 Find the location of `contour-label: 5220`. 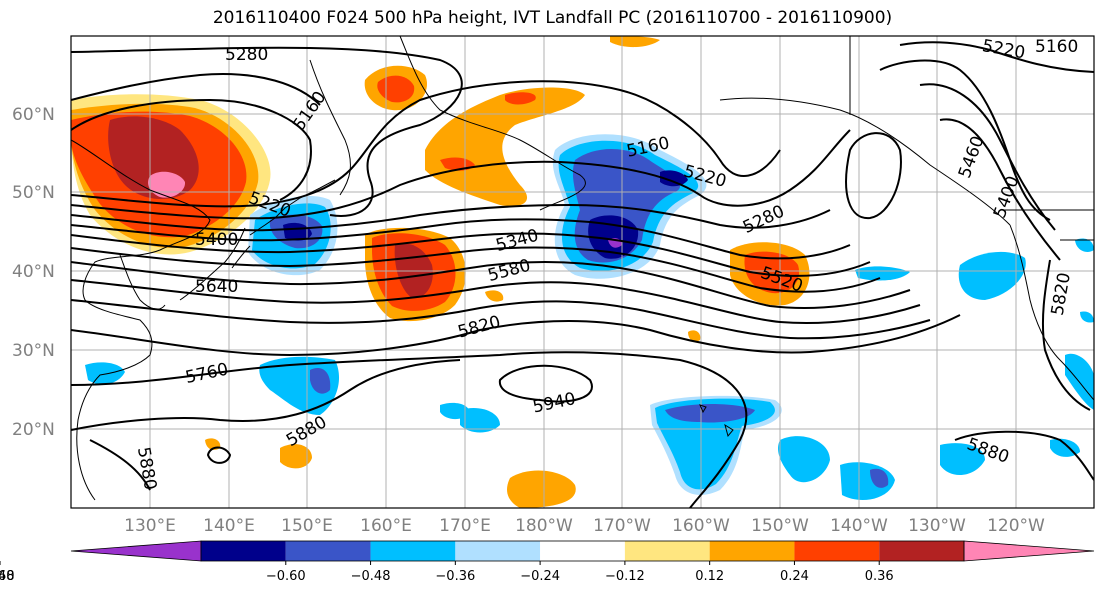

contour-label: 5220 is located at coordinates (1004, 49).